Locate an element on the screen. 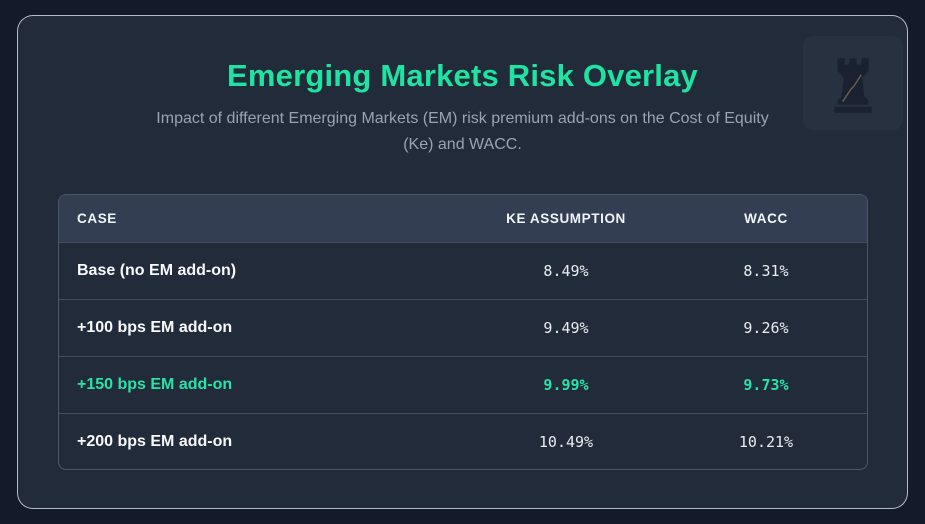  logo-tile is located at coordinates (853, 83).